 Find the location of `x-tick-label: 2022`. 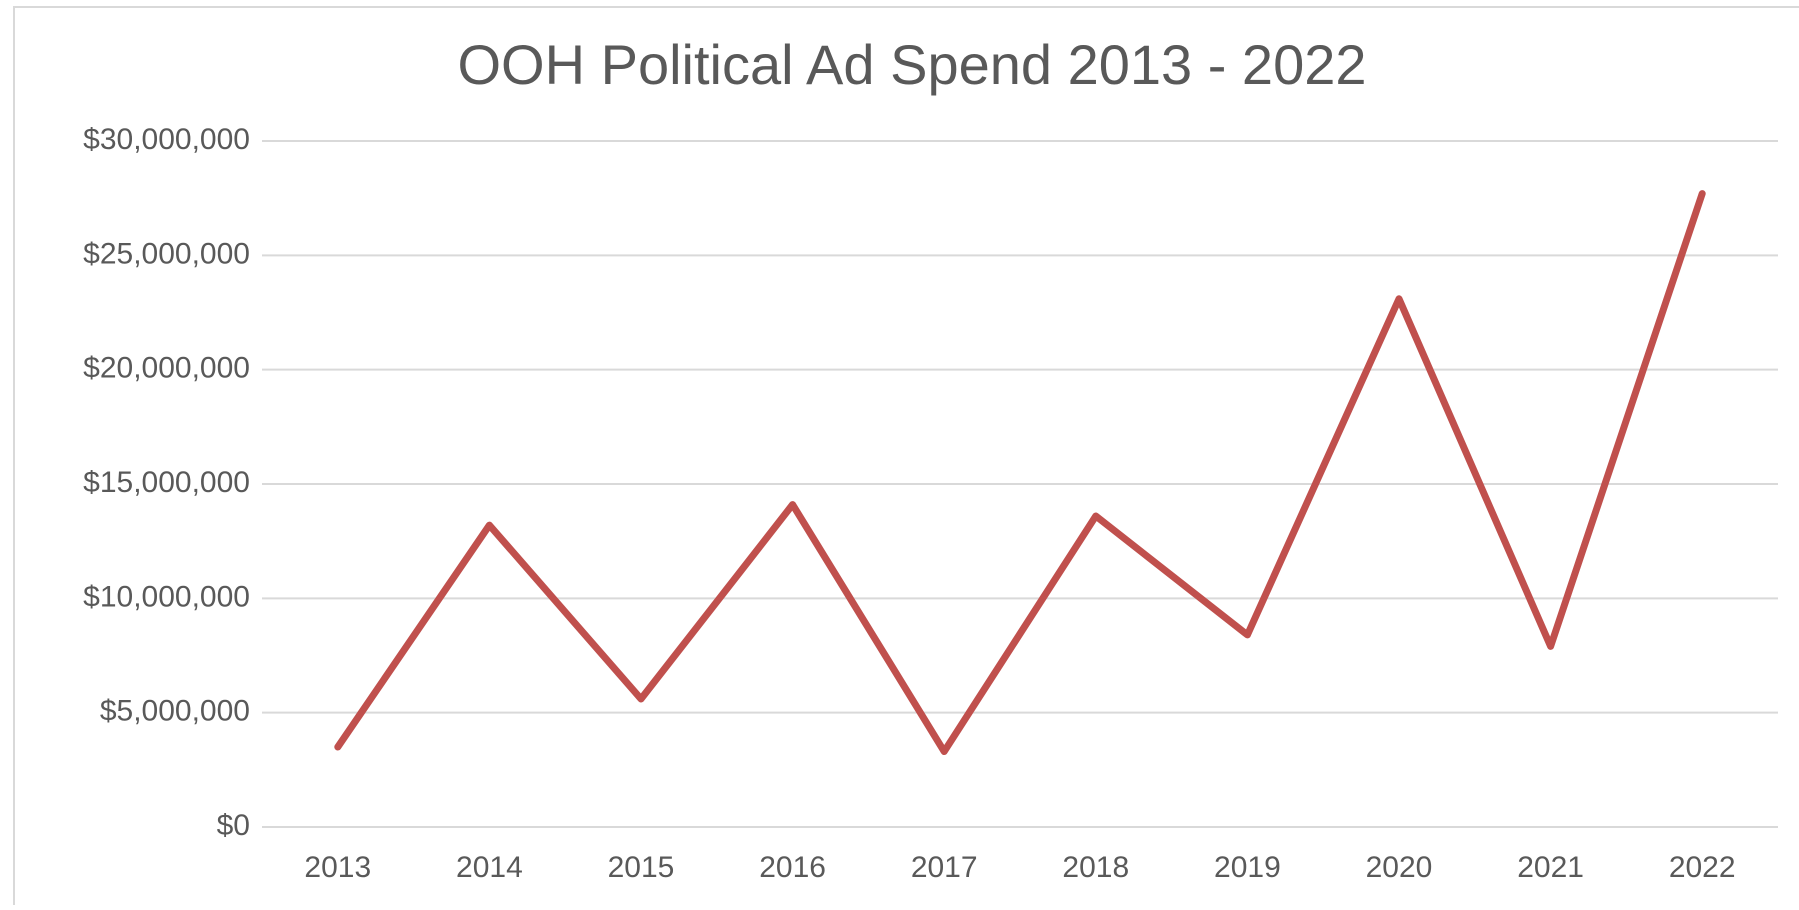

x-tick-label: 2022 is located at coordinates (1702, 867).